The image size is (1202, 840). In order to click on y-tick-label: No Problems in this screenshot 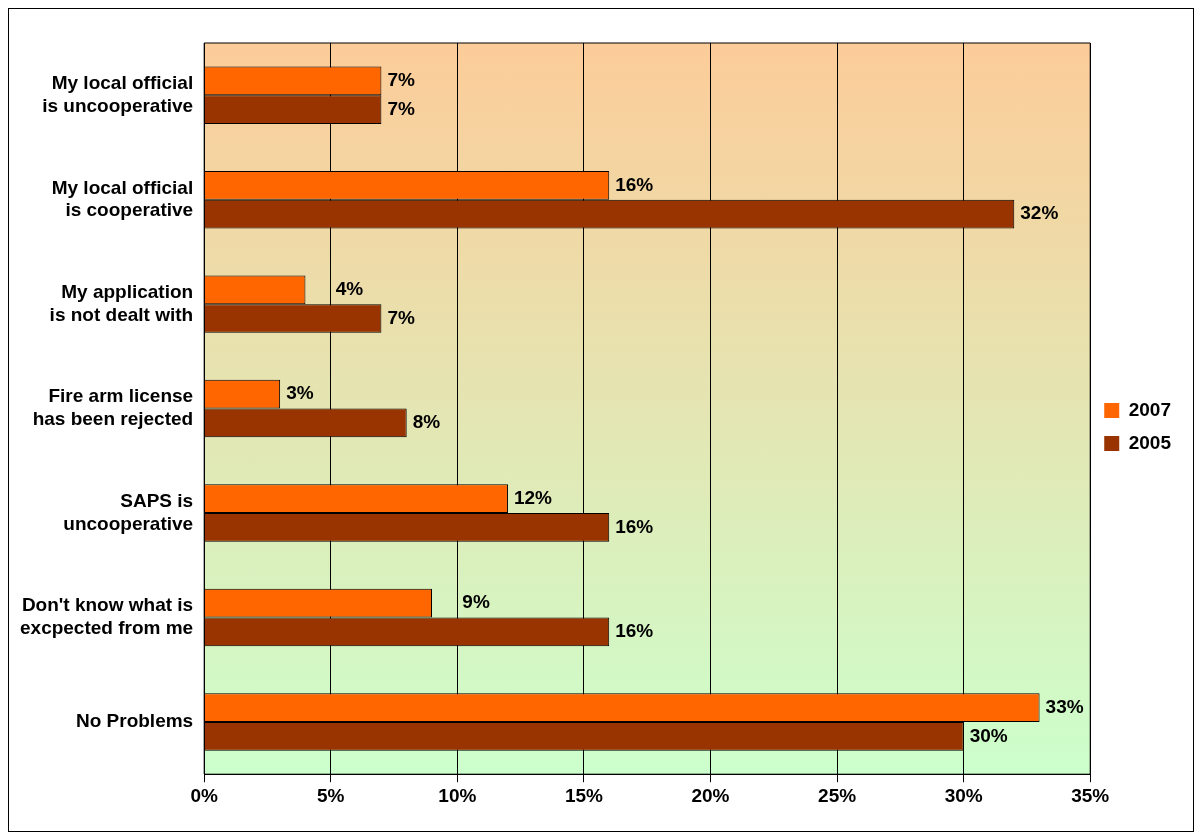, I will do `click(134, 721)`.